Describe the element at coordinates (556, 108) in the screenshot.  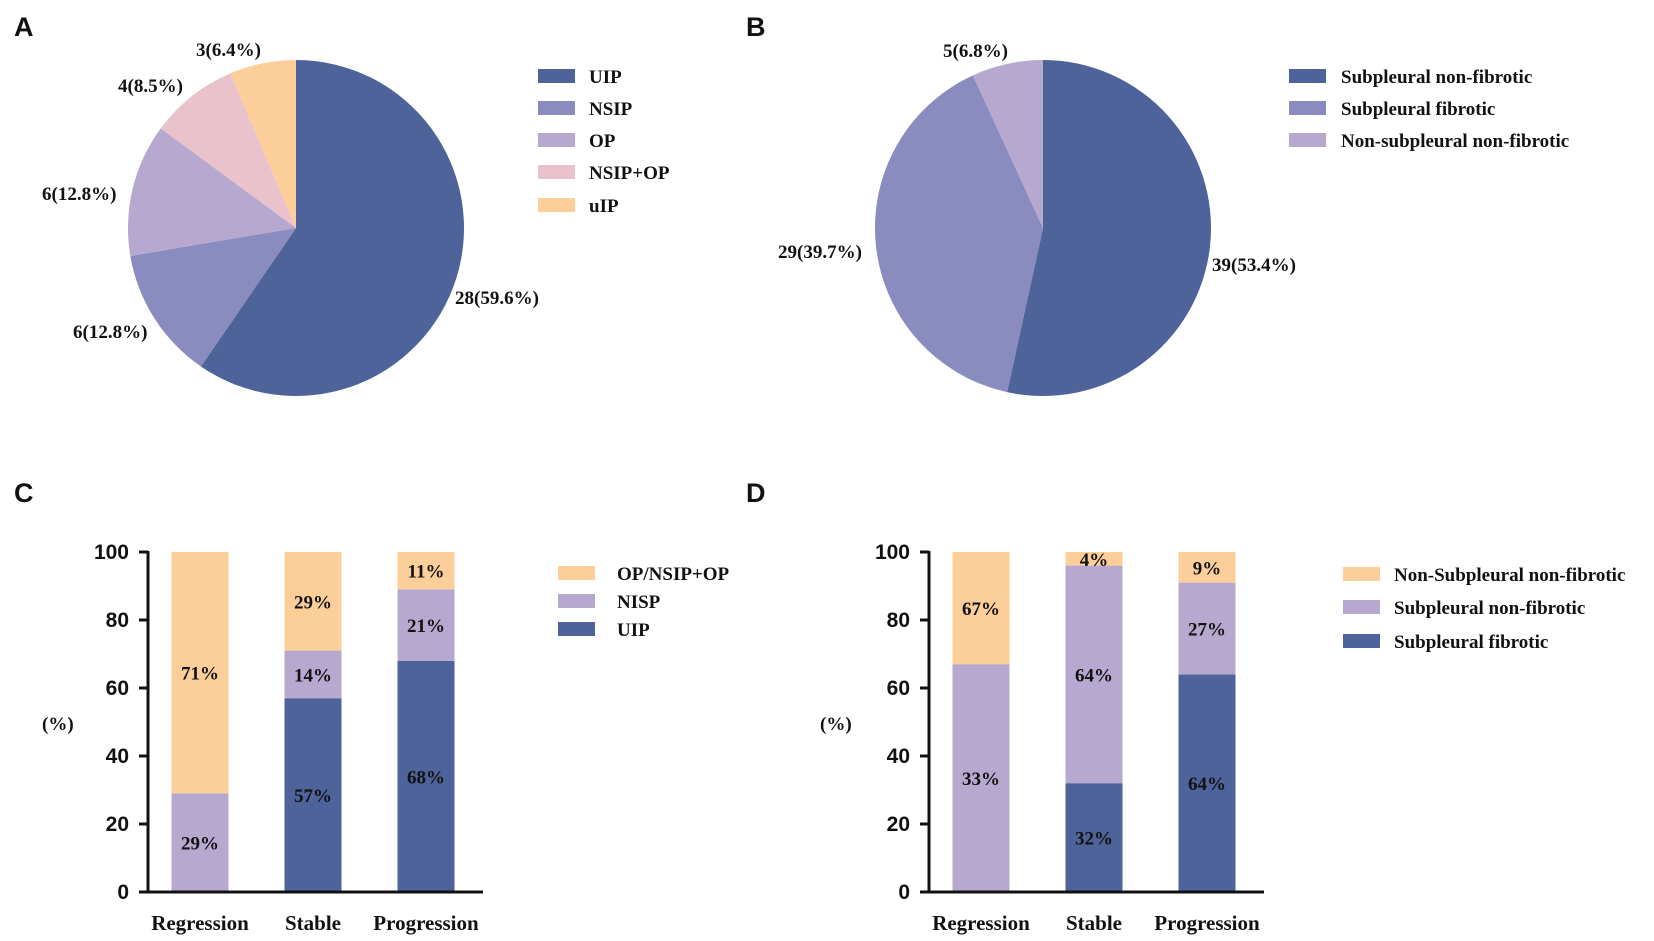
I see `panel-a-legend-swatch-nsip` at that location.